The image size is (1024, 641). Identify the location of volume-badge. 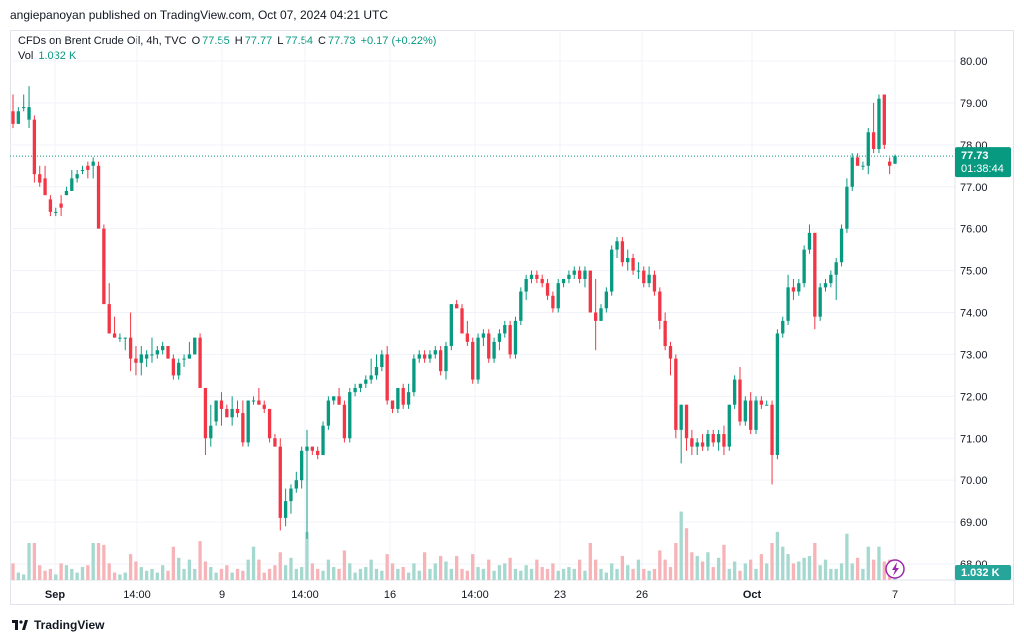
(983, 572).